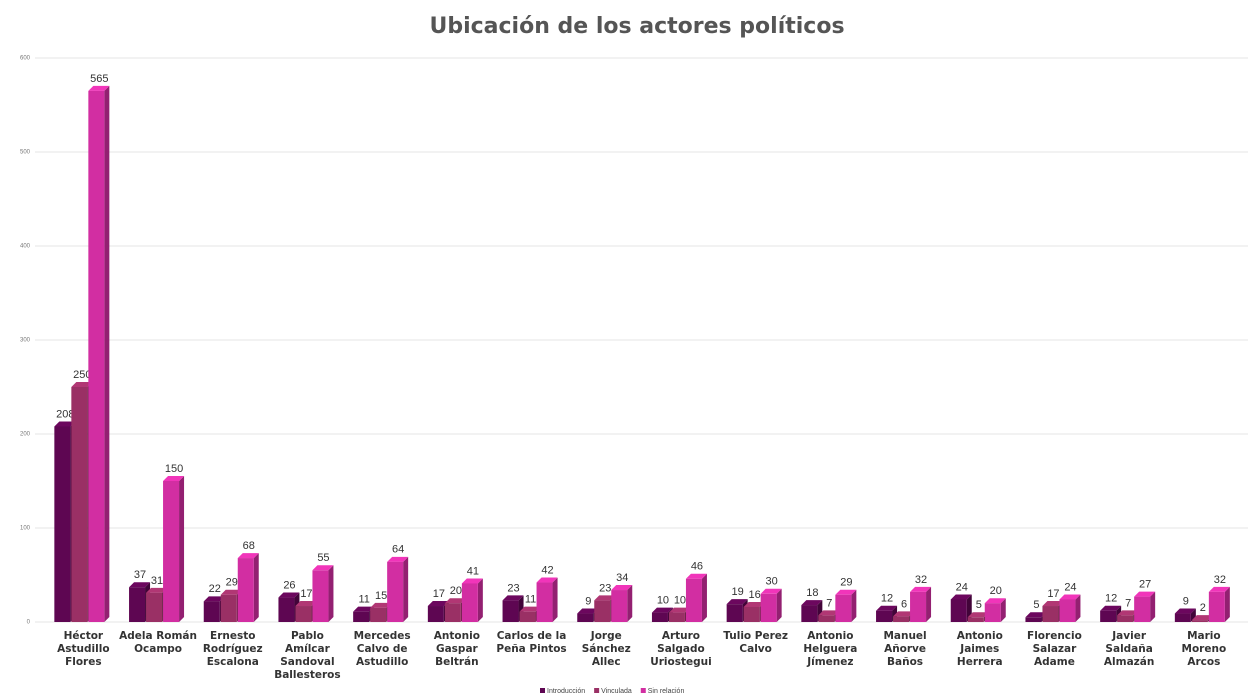  Describe the element at coordinates (616, 691) in the screenshot. I see `legend-label: Vinculada` at that location.